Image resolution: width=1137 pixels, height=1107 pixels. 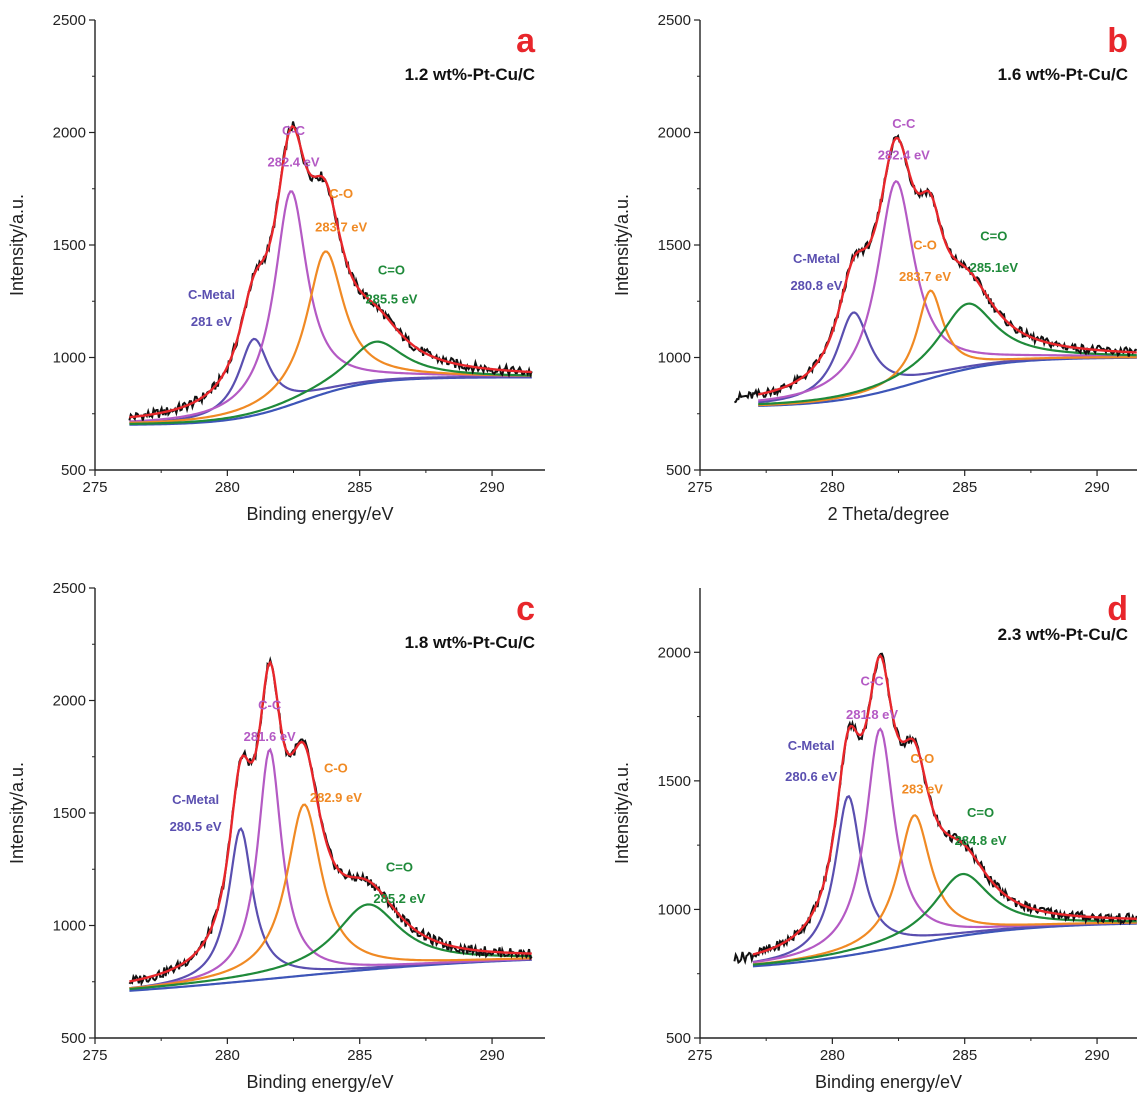 I want to click on peak-energy-label: 282.4 eV, so click(x=294, y=161).